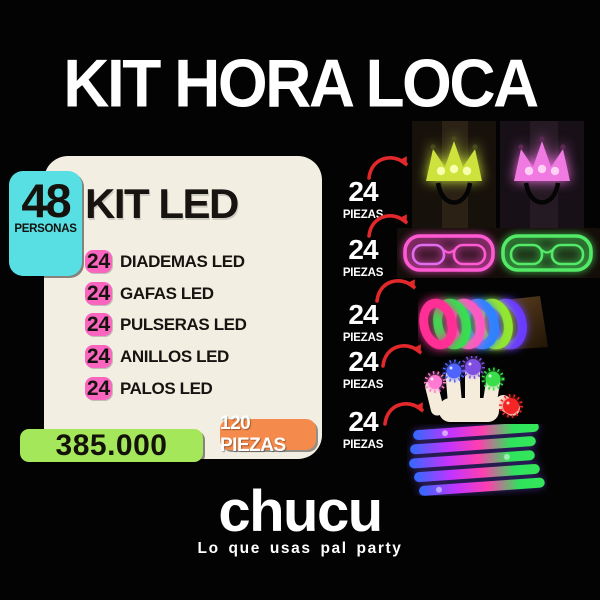 This screenshot has width=600, height=600. I want to click on item-label: ANILLOS LED, so click(174, 356).